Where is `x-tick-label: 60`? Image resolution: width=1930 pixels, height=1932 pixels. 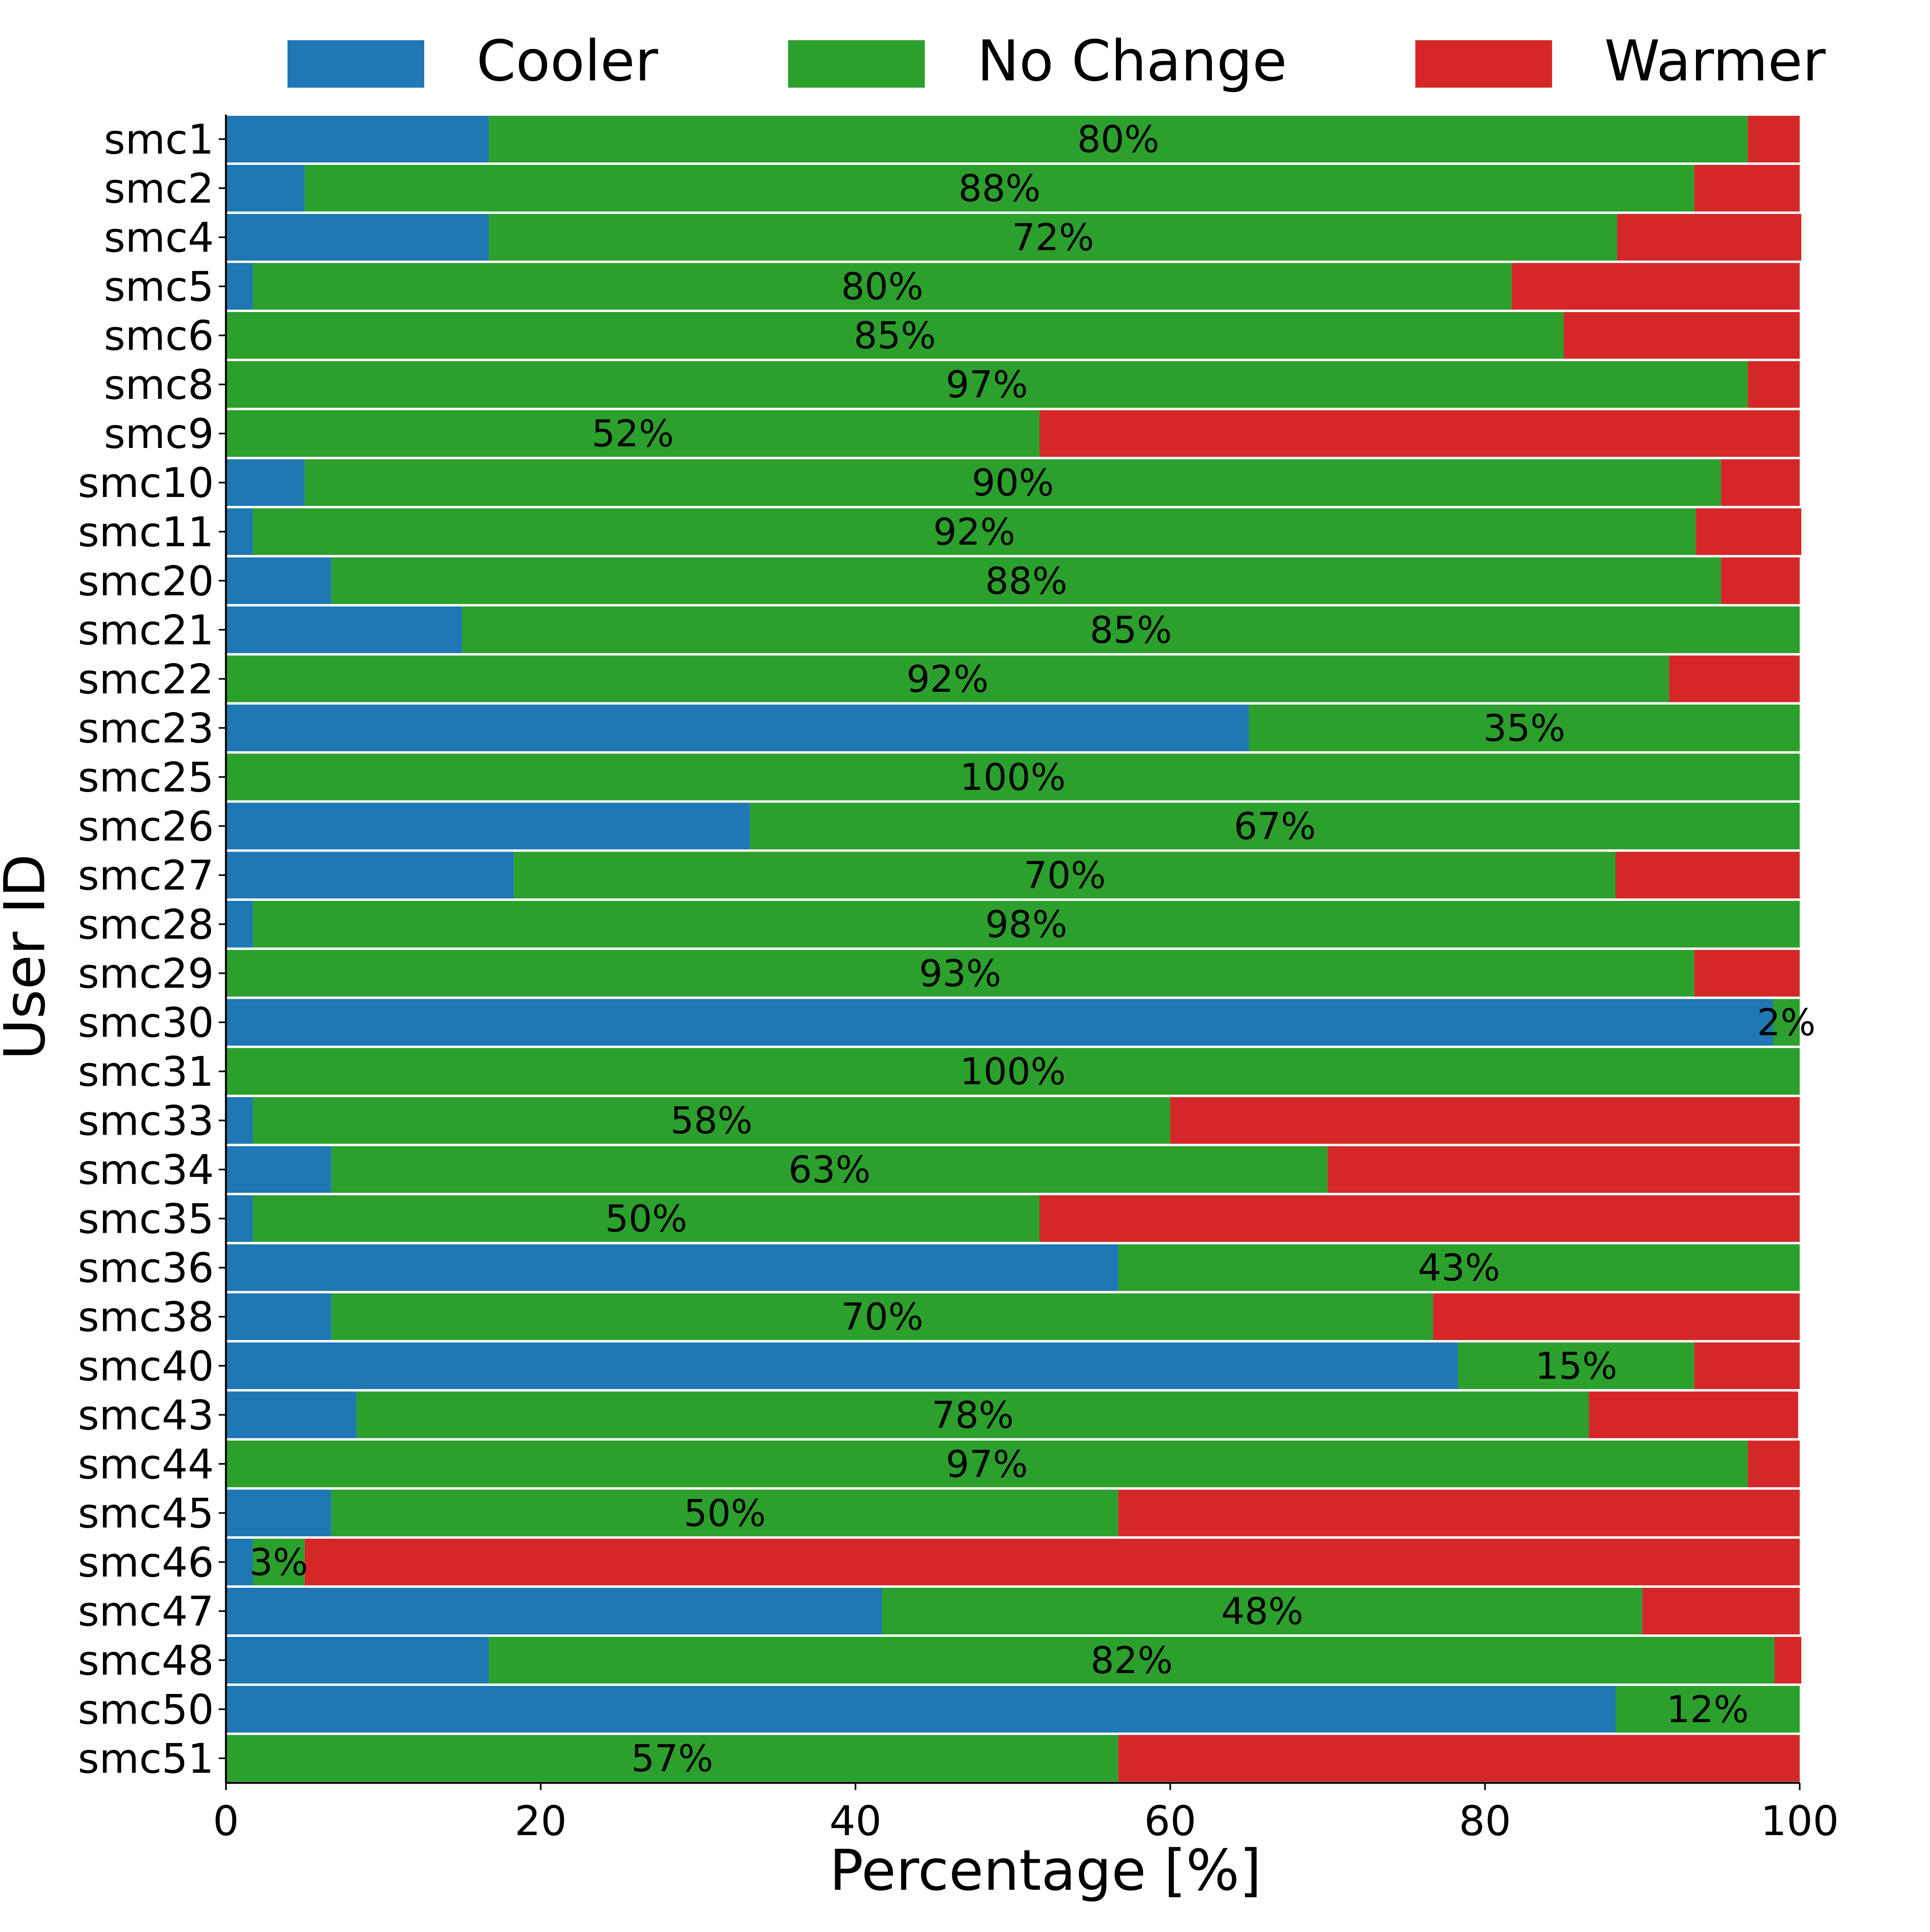 x-tick-label: 60 is located at coordinates (1170, 1821).